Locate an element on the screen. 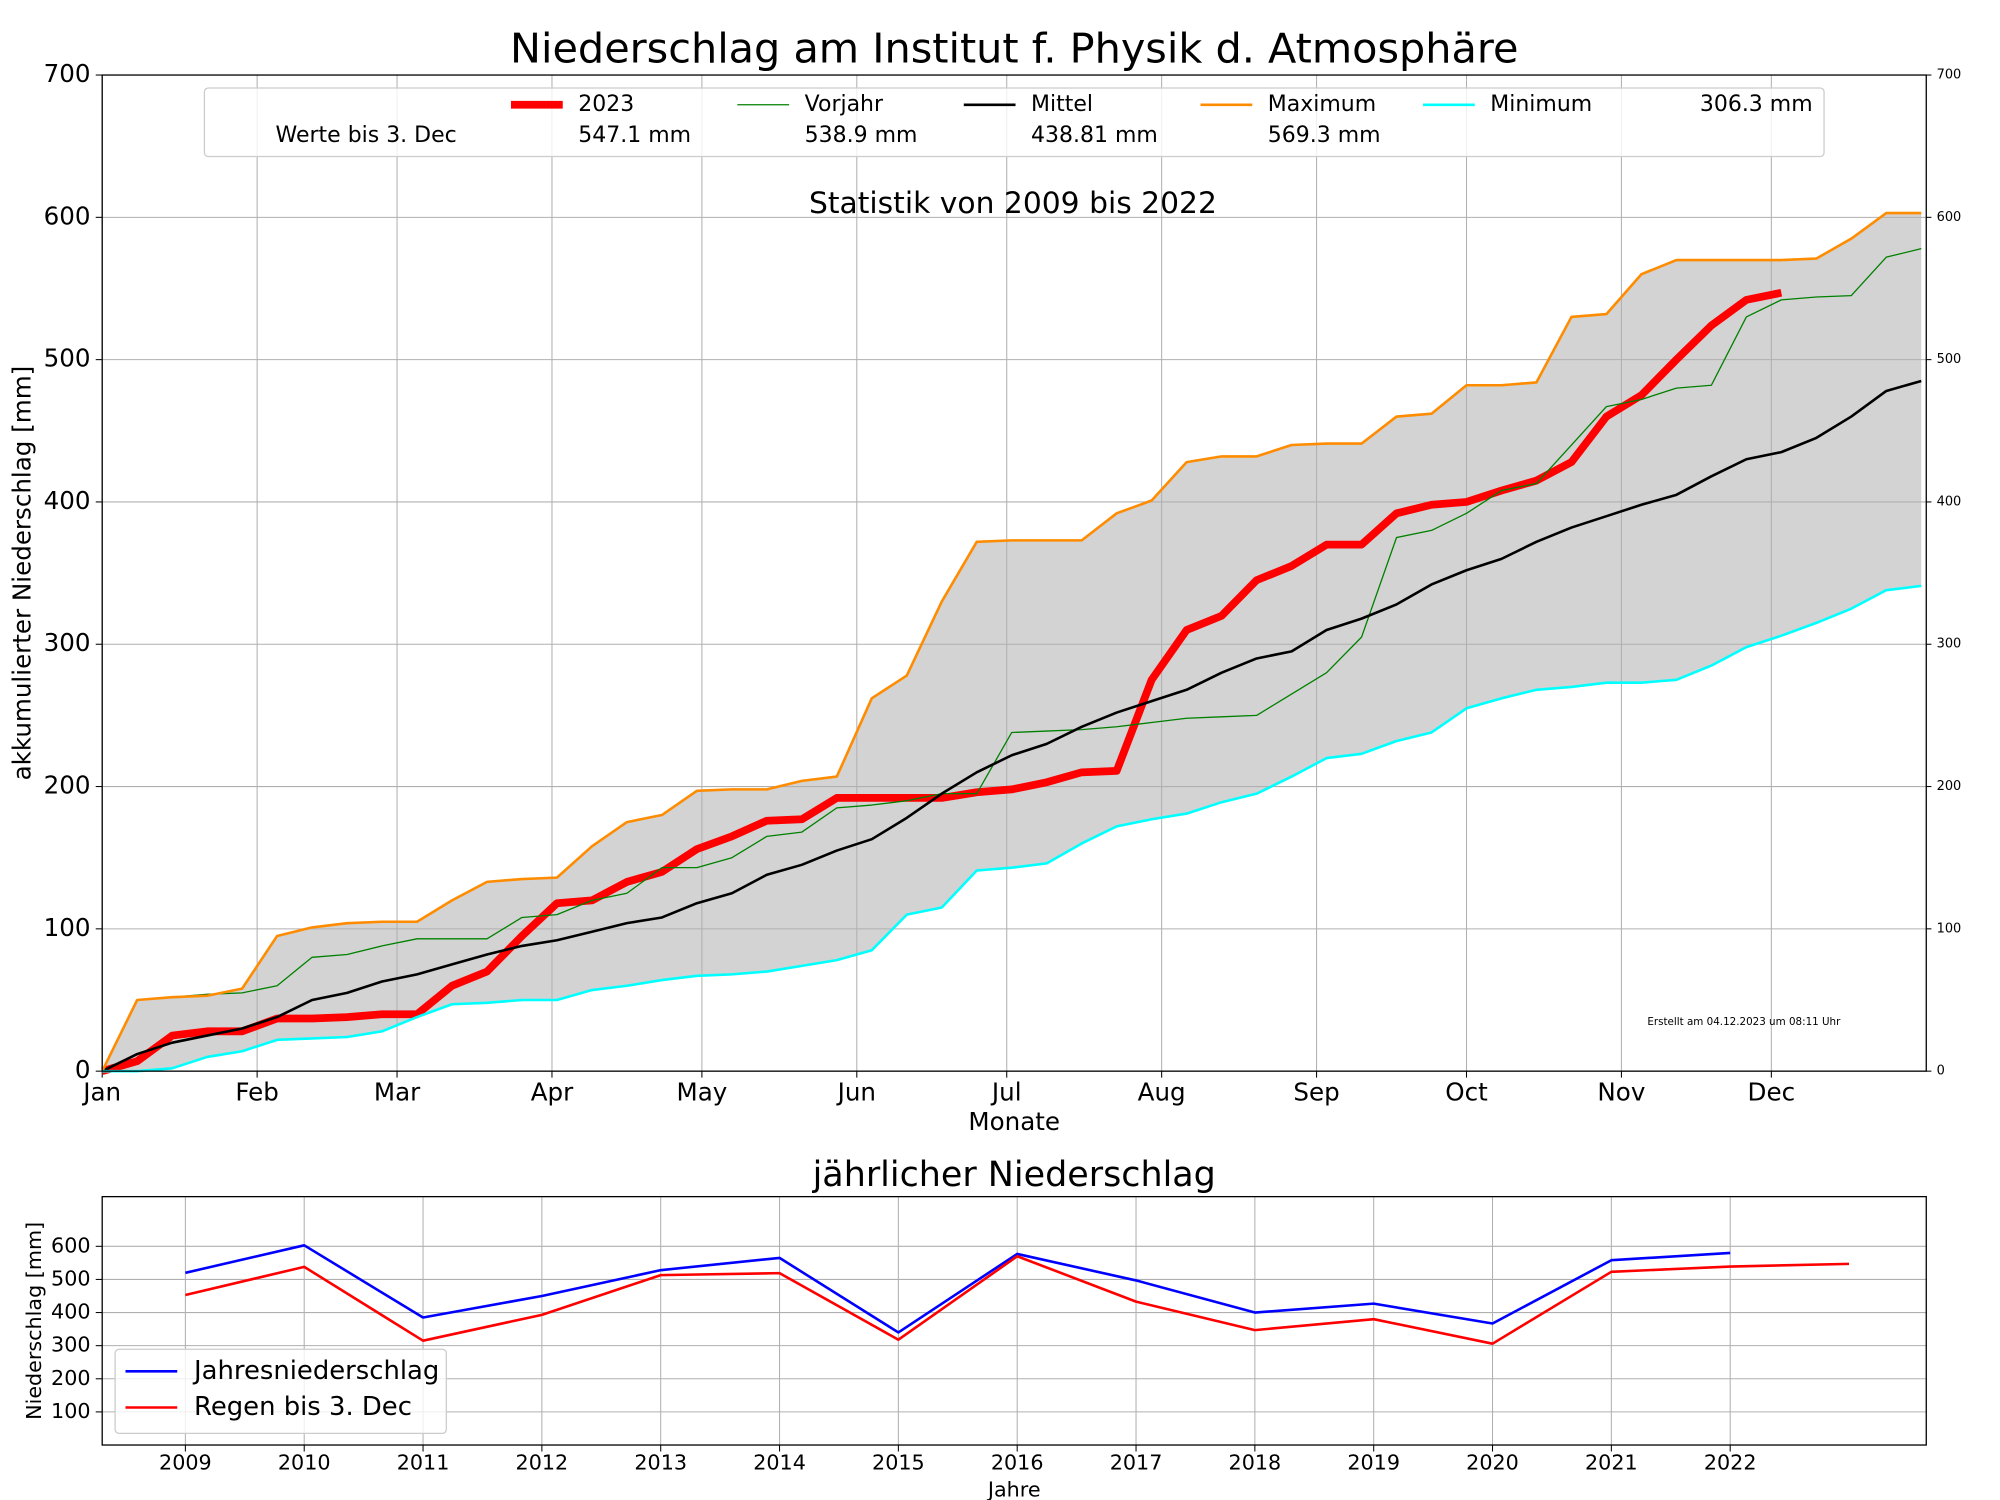 The image size is (2000, 1500). x-tick-label: 2017 is located at coordinates (1136, 1463).